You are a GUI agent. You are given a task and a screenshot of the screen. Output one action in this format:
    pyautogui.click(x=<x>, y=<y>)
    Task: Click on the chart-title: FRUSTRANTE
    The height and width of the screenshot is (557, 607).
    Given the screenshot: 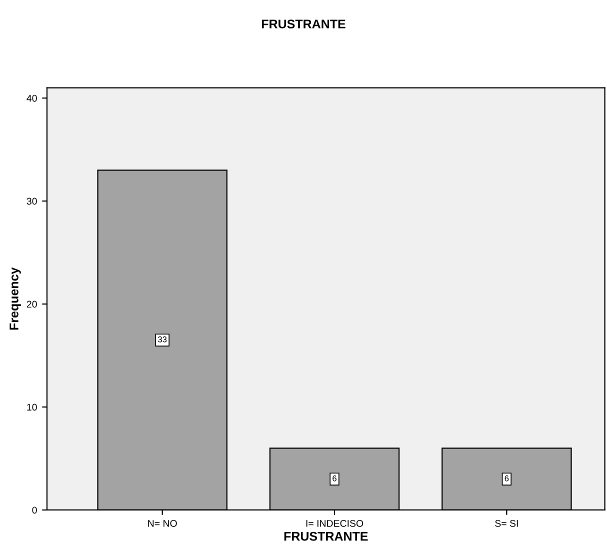 What is the action you would take?
    pyautogui.click(x=304, y=24)
    